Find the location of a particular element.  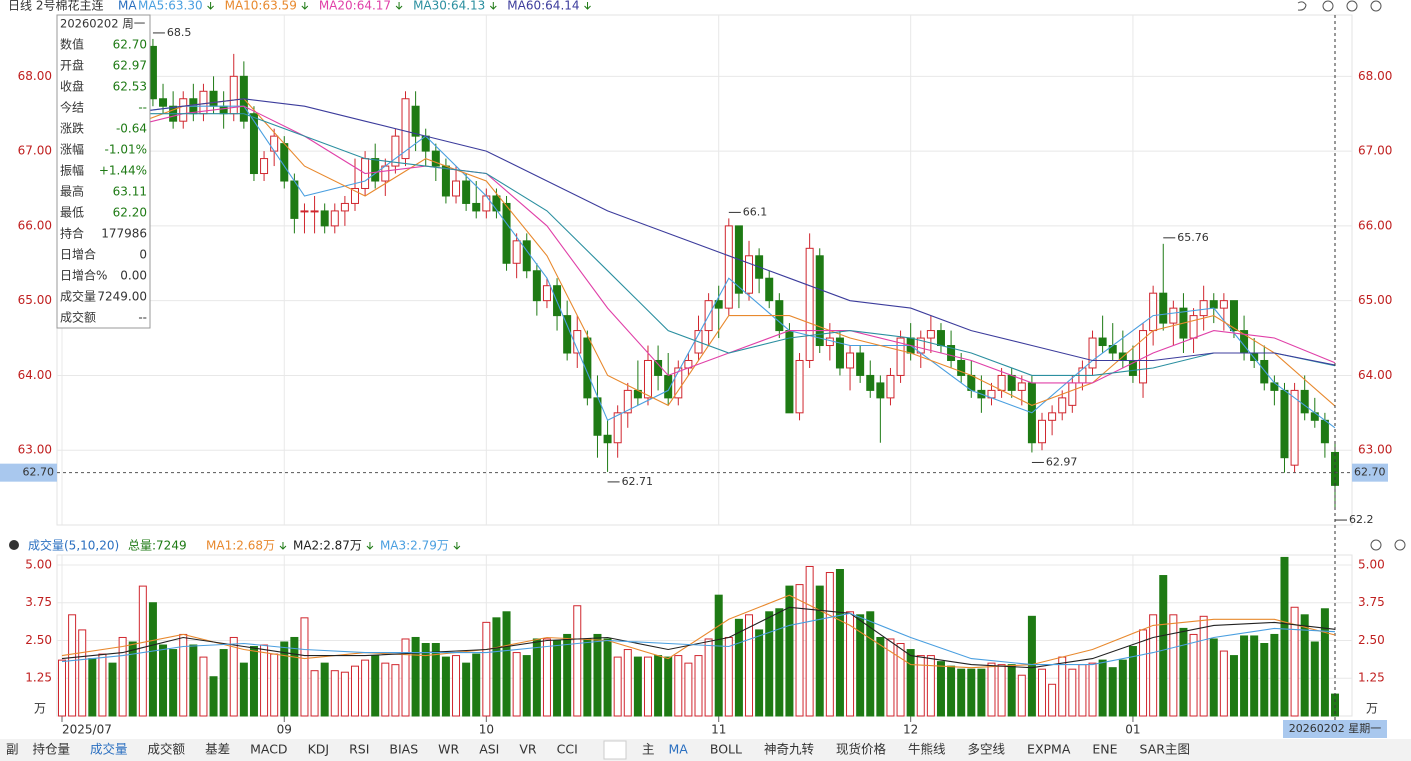

tab: 成交额 is located at coordinates (167, 749).